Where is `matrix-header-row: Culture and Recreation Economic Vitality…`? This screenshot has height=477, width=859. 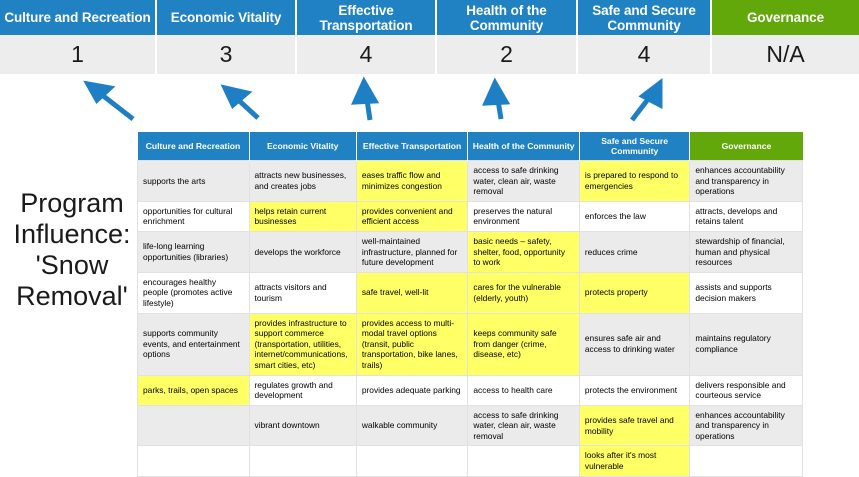 matrix-header-row: Culture and Recreation Economic Vitality… is located at coordinates (470, 146).